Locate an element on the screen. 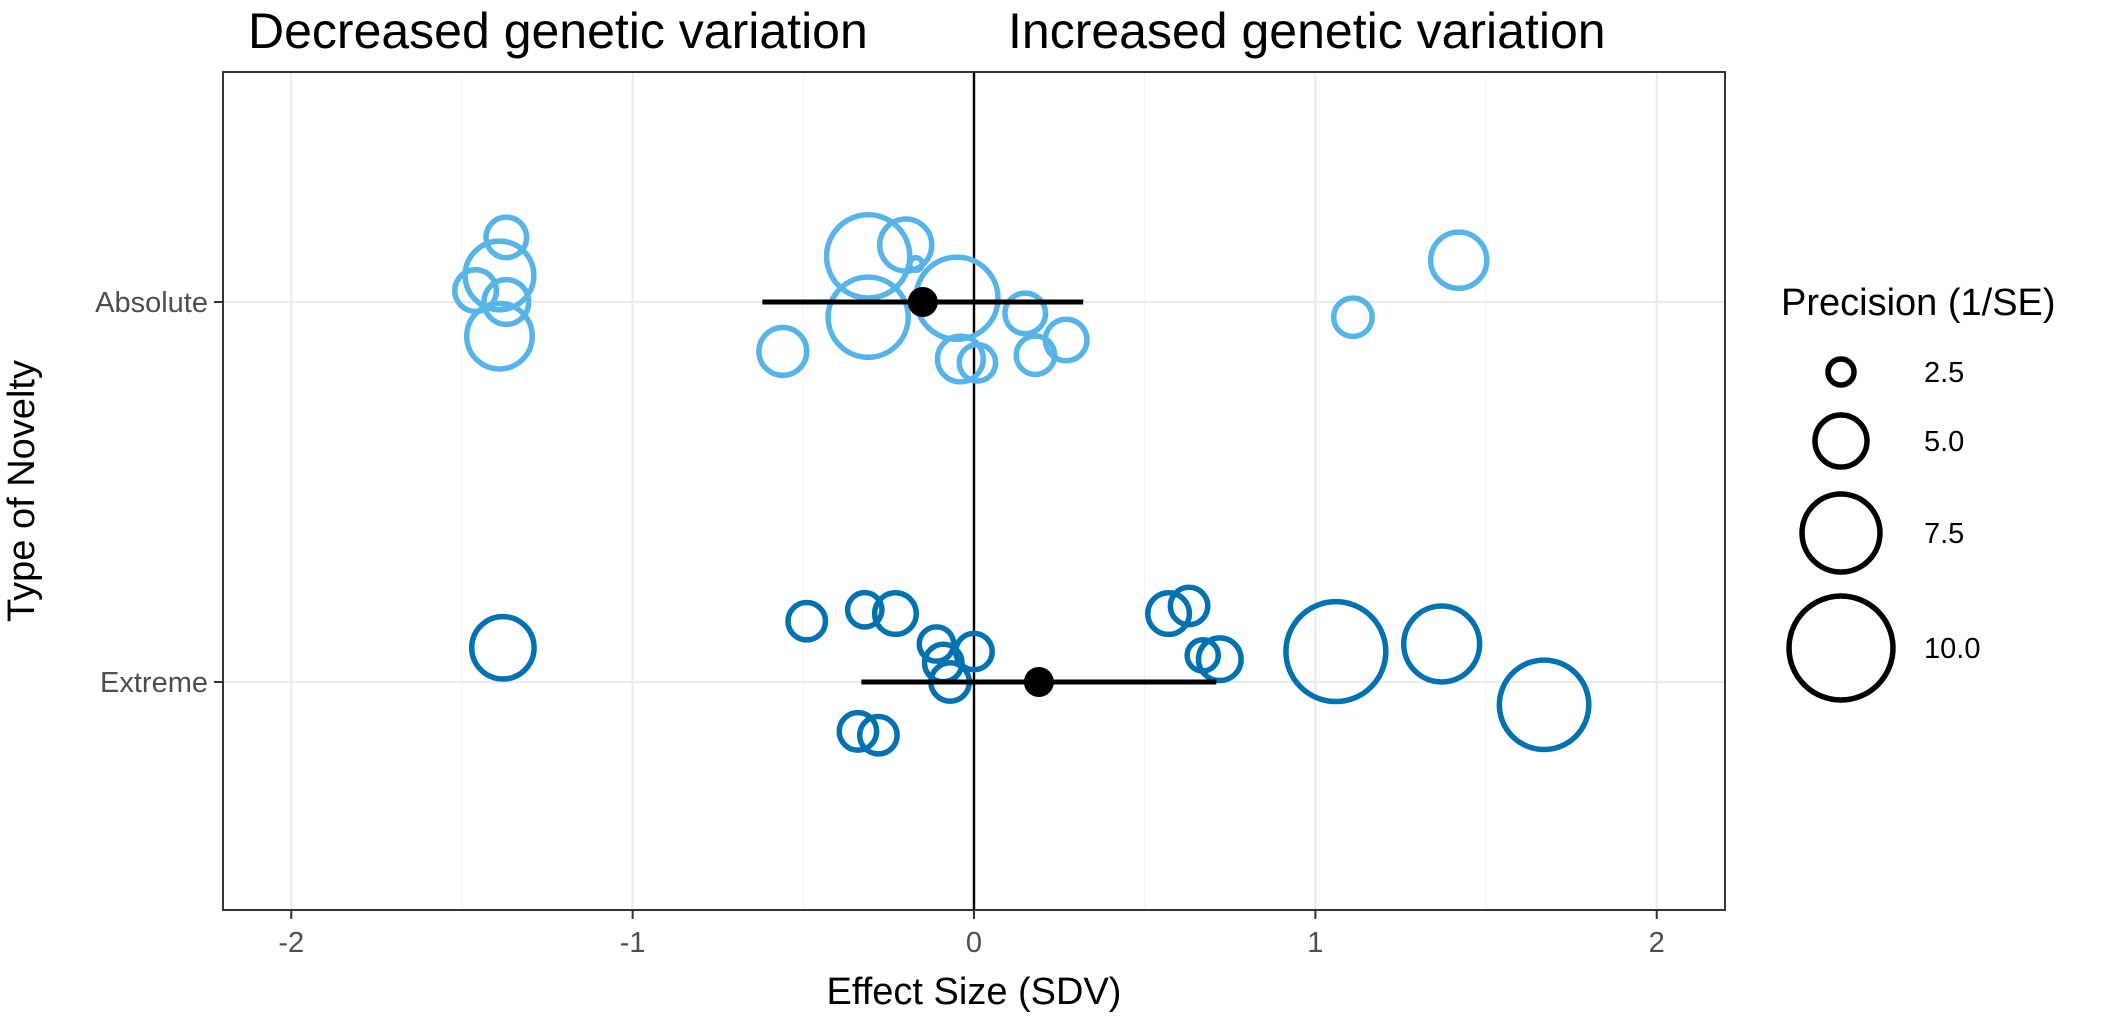 Image resolution: width=2128 pixels, height=1020 pixels. legend: Precision (1/SE) 2.5 5.0 7.5 10.0 is located at coordinates (1918, 492).